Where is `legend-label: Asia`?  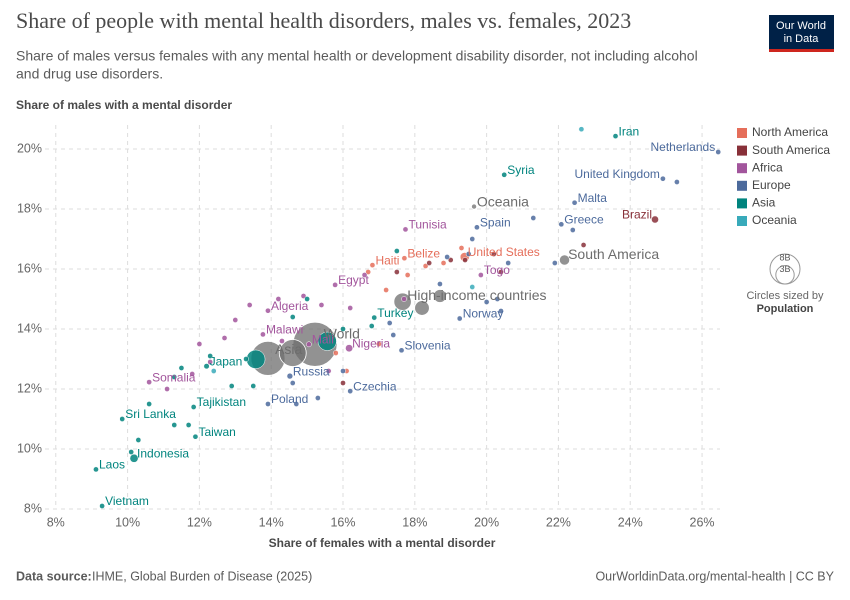
legend-label: Asia is located at coordinates (764, 203).